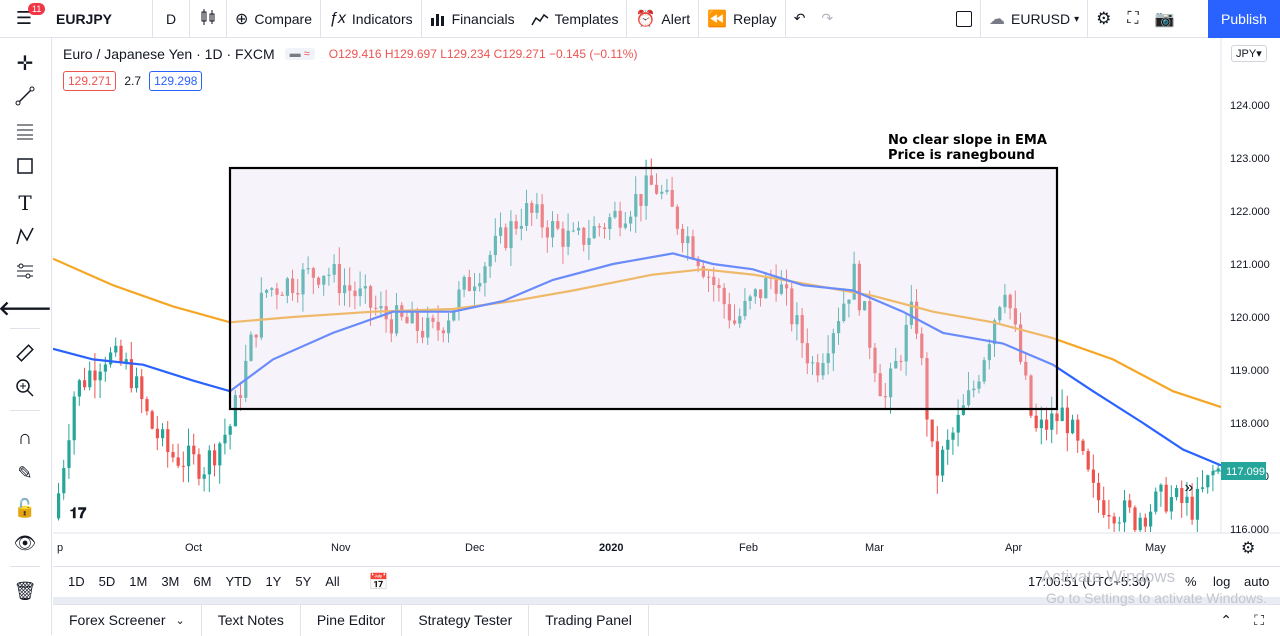 The width and height of the screenshot is (1280, 636). Describe the element at coordinates (337, 18) in the screenshot. I see `fx-icon: ƒx` at that location.